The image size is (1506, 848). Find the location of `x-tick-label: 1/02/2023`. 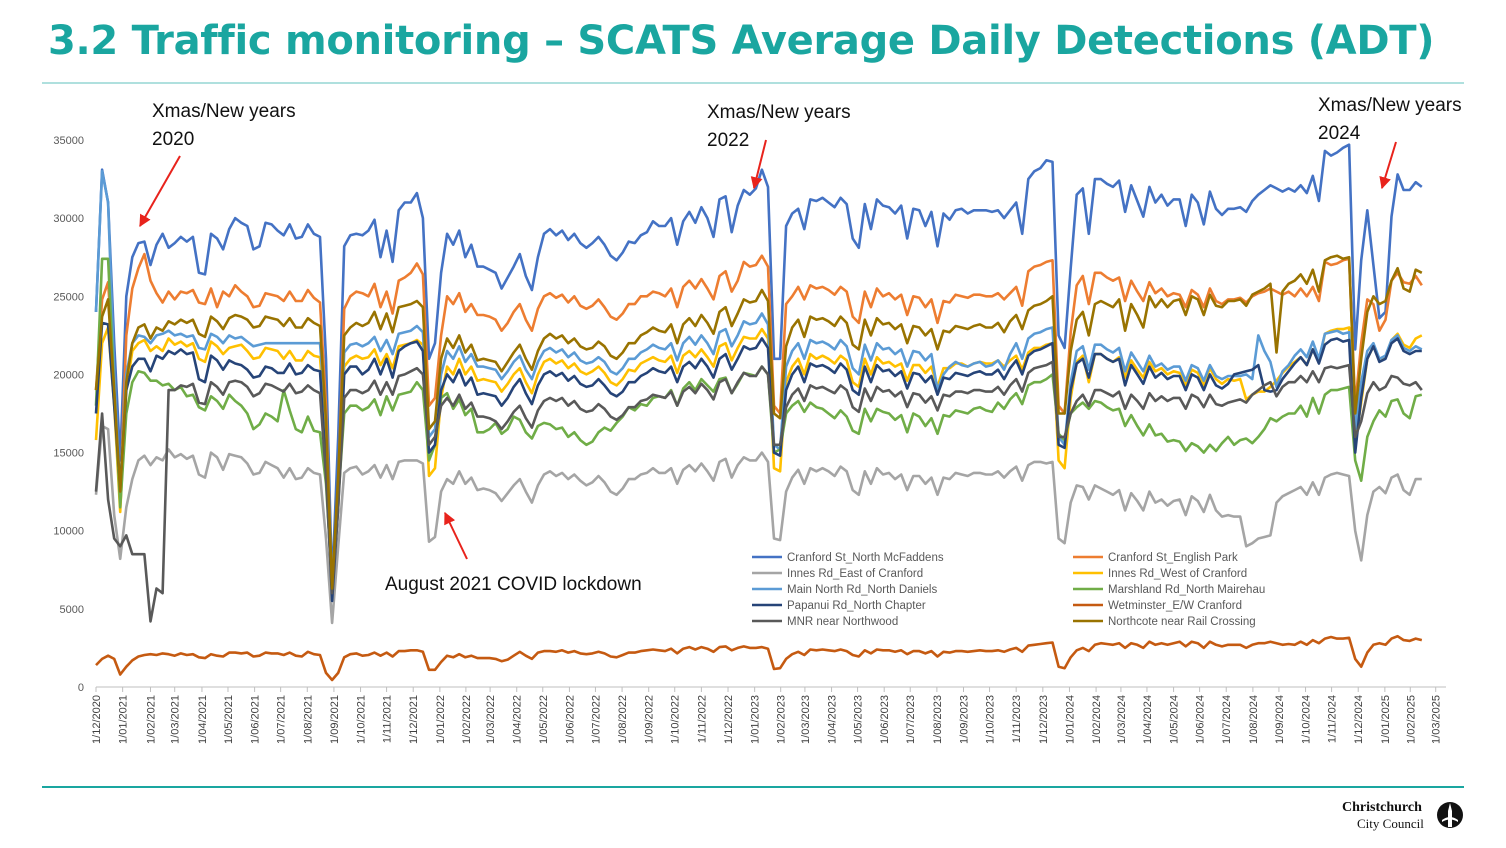

x-tick-label: 1/02/2023 is located at coordinates (782, 719).